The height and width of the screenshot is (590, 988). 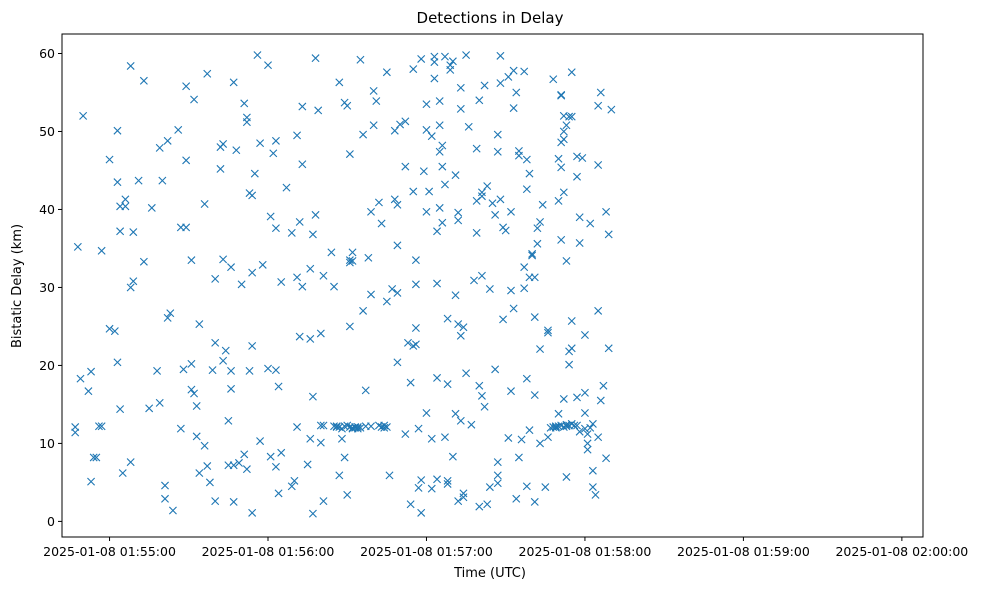 I want to click on y-tick-label: 40, so click(x=47, y=209).